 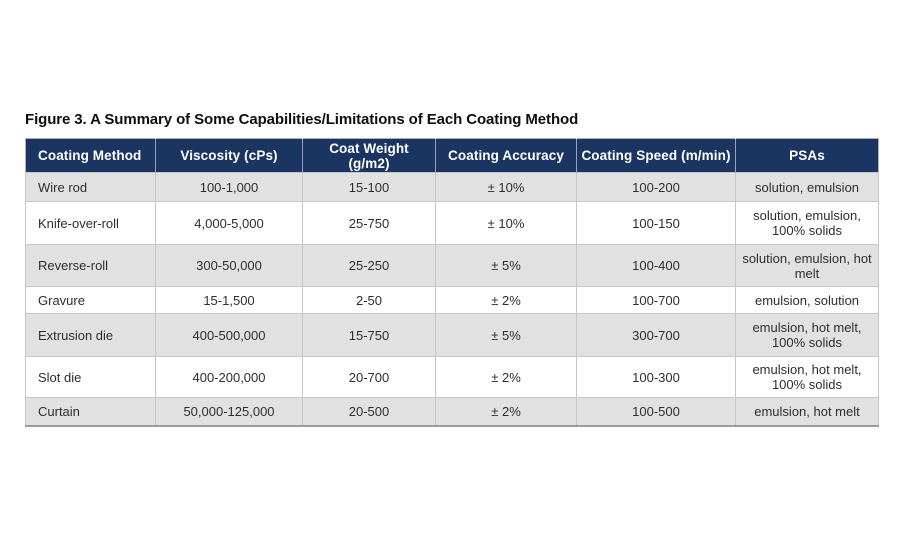 What do you see at coordinates (90, 335) in the screenshot?
I see `cell-coating-method: Extrusion die` at bounding box center [90, 335].